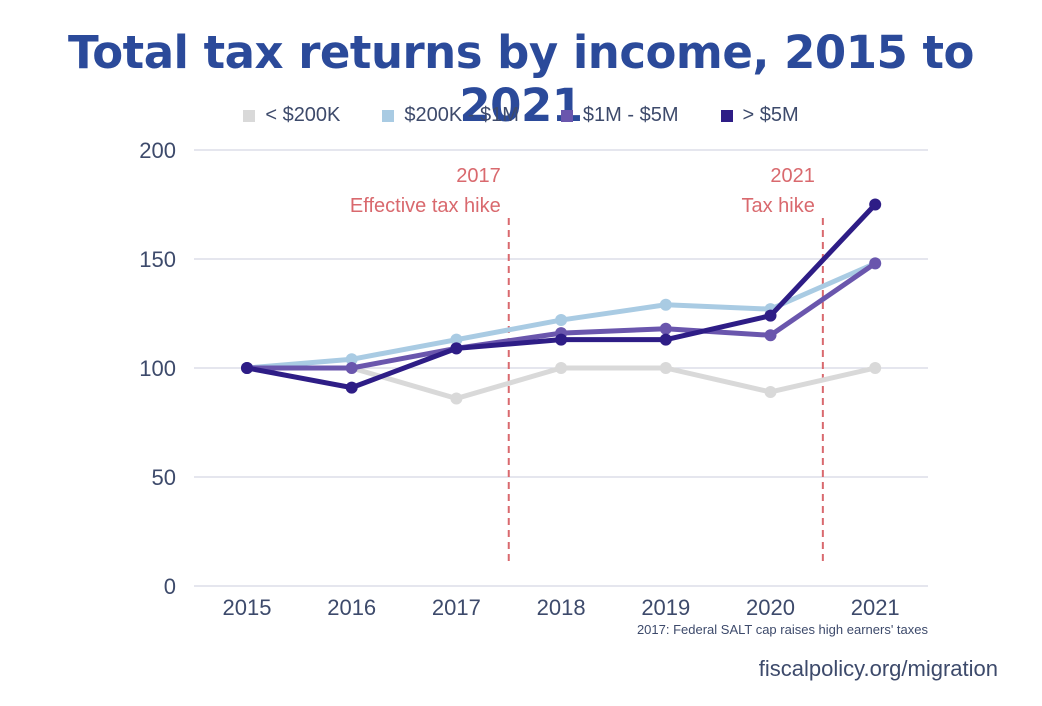 Image resolution: width=1042 pixels, height=706 pixels. What do you see at coordinates (792, 176) in the screenshot?
I see `annotation-year: 2021` at bounding box center [792, 176].